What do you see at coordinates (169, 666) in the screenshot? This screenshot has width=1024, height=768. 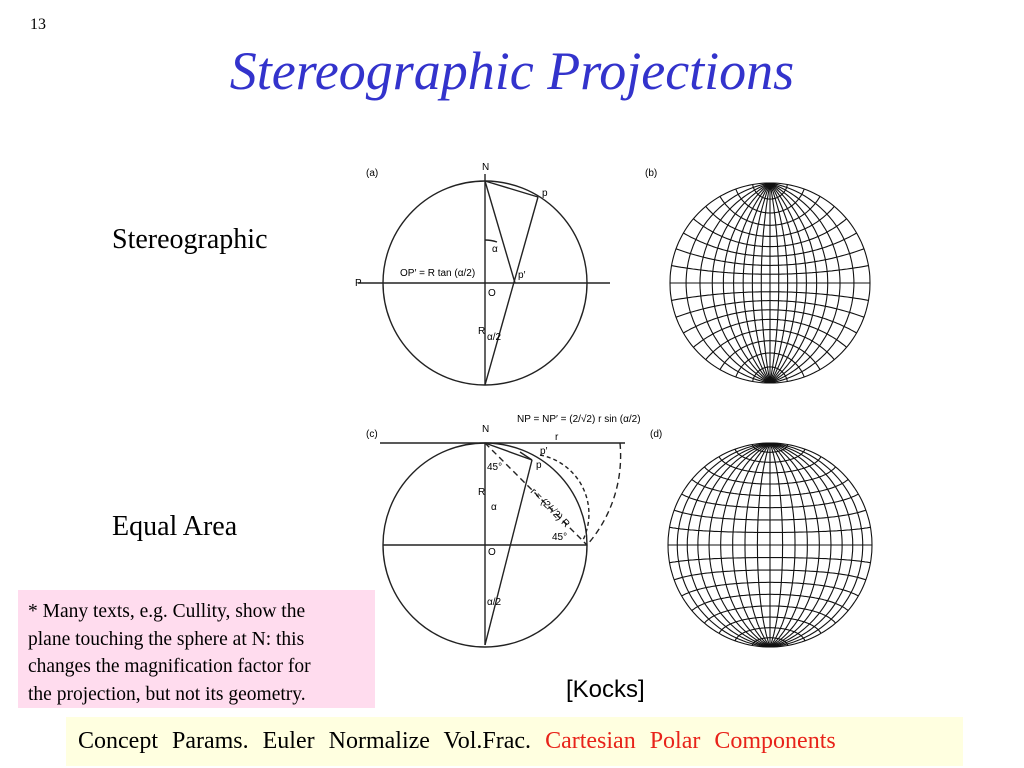 I see `note-line: changes the magnification factor for` at bounding box center [169, 666].